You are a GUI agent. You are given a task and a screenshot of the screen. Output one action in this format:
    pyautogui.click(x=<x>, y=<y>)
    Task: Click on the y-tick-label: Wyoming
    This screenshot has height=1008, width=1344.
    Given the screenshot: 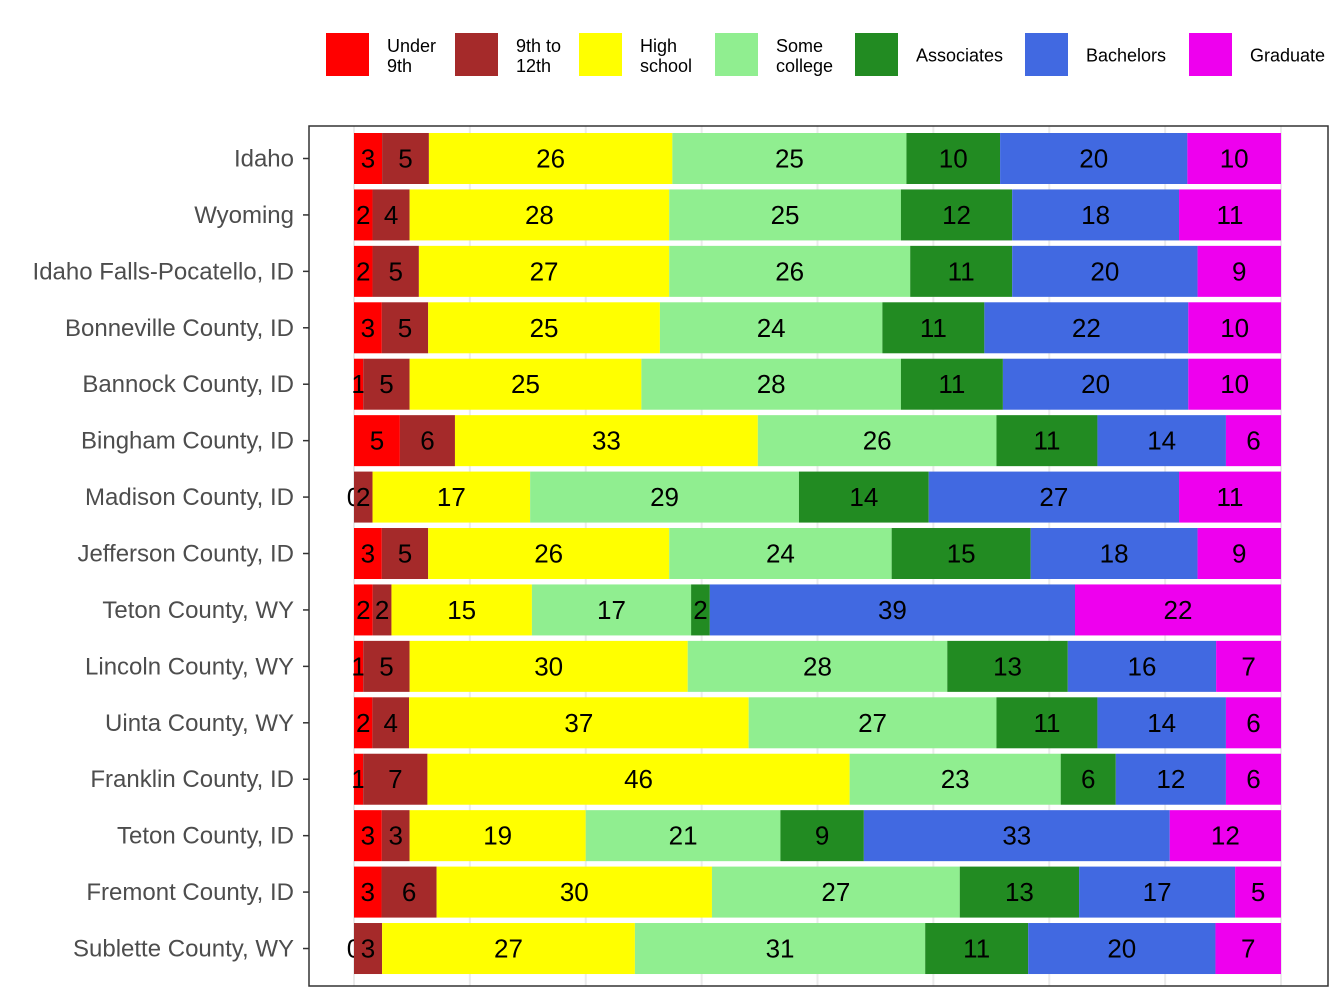 What is the action you would take?
    pyautogui.click(x=244, y=215)
    